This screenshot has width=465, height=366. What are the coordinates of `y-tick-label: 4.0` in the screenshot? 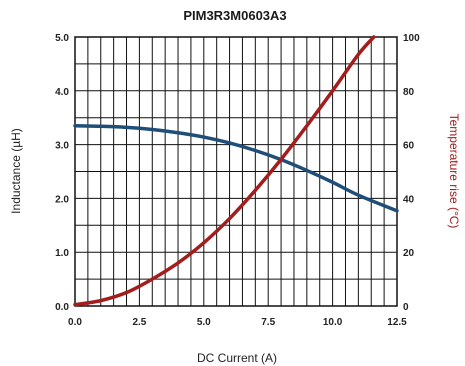 It's located at (62, 92).